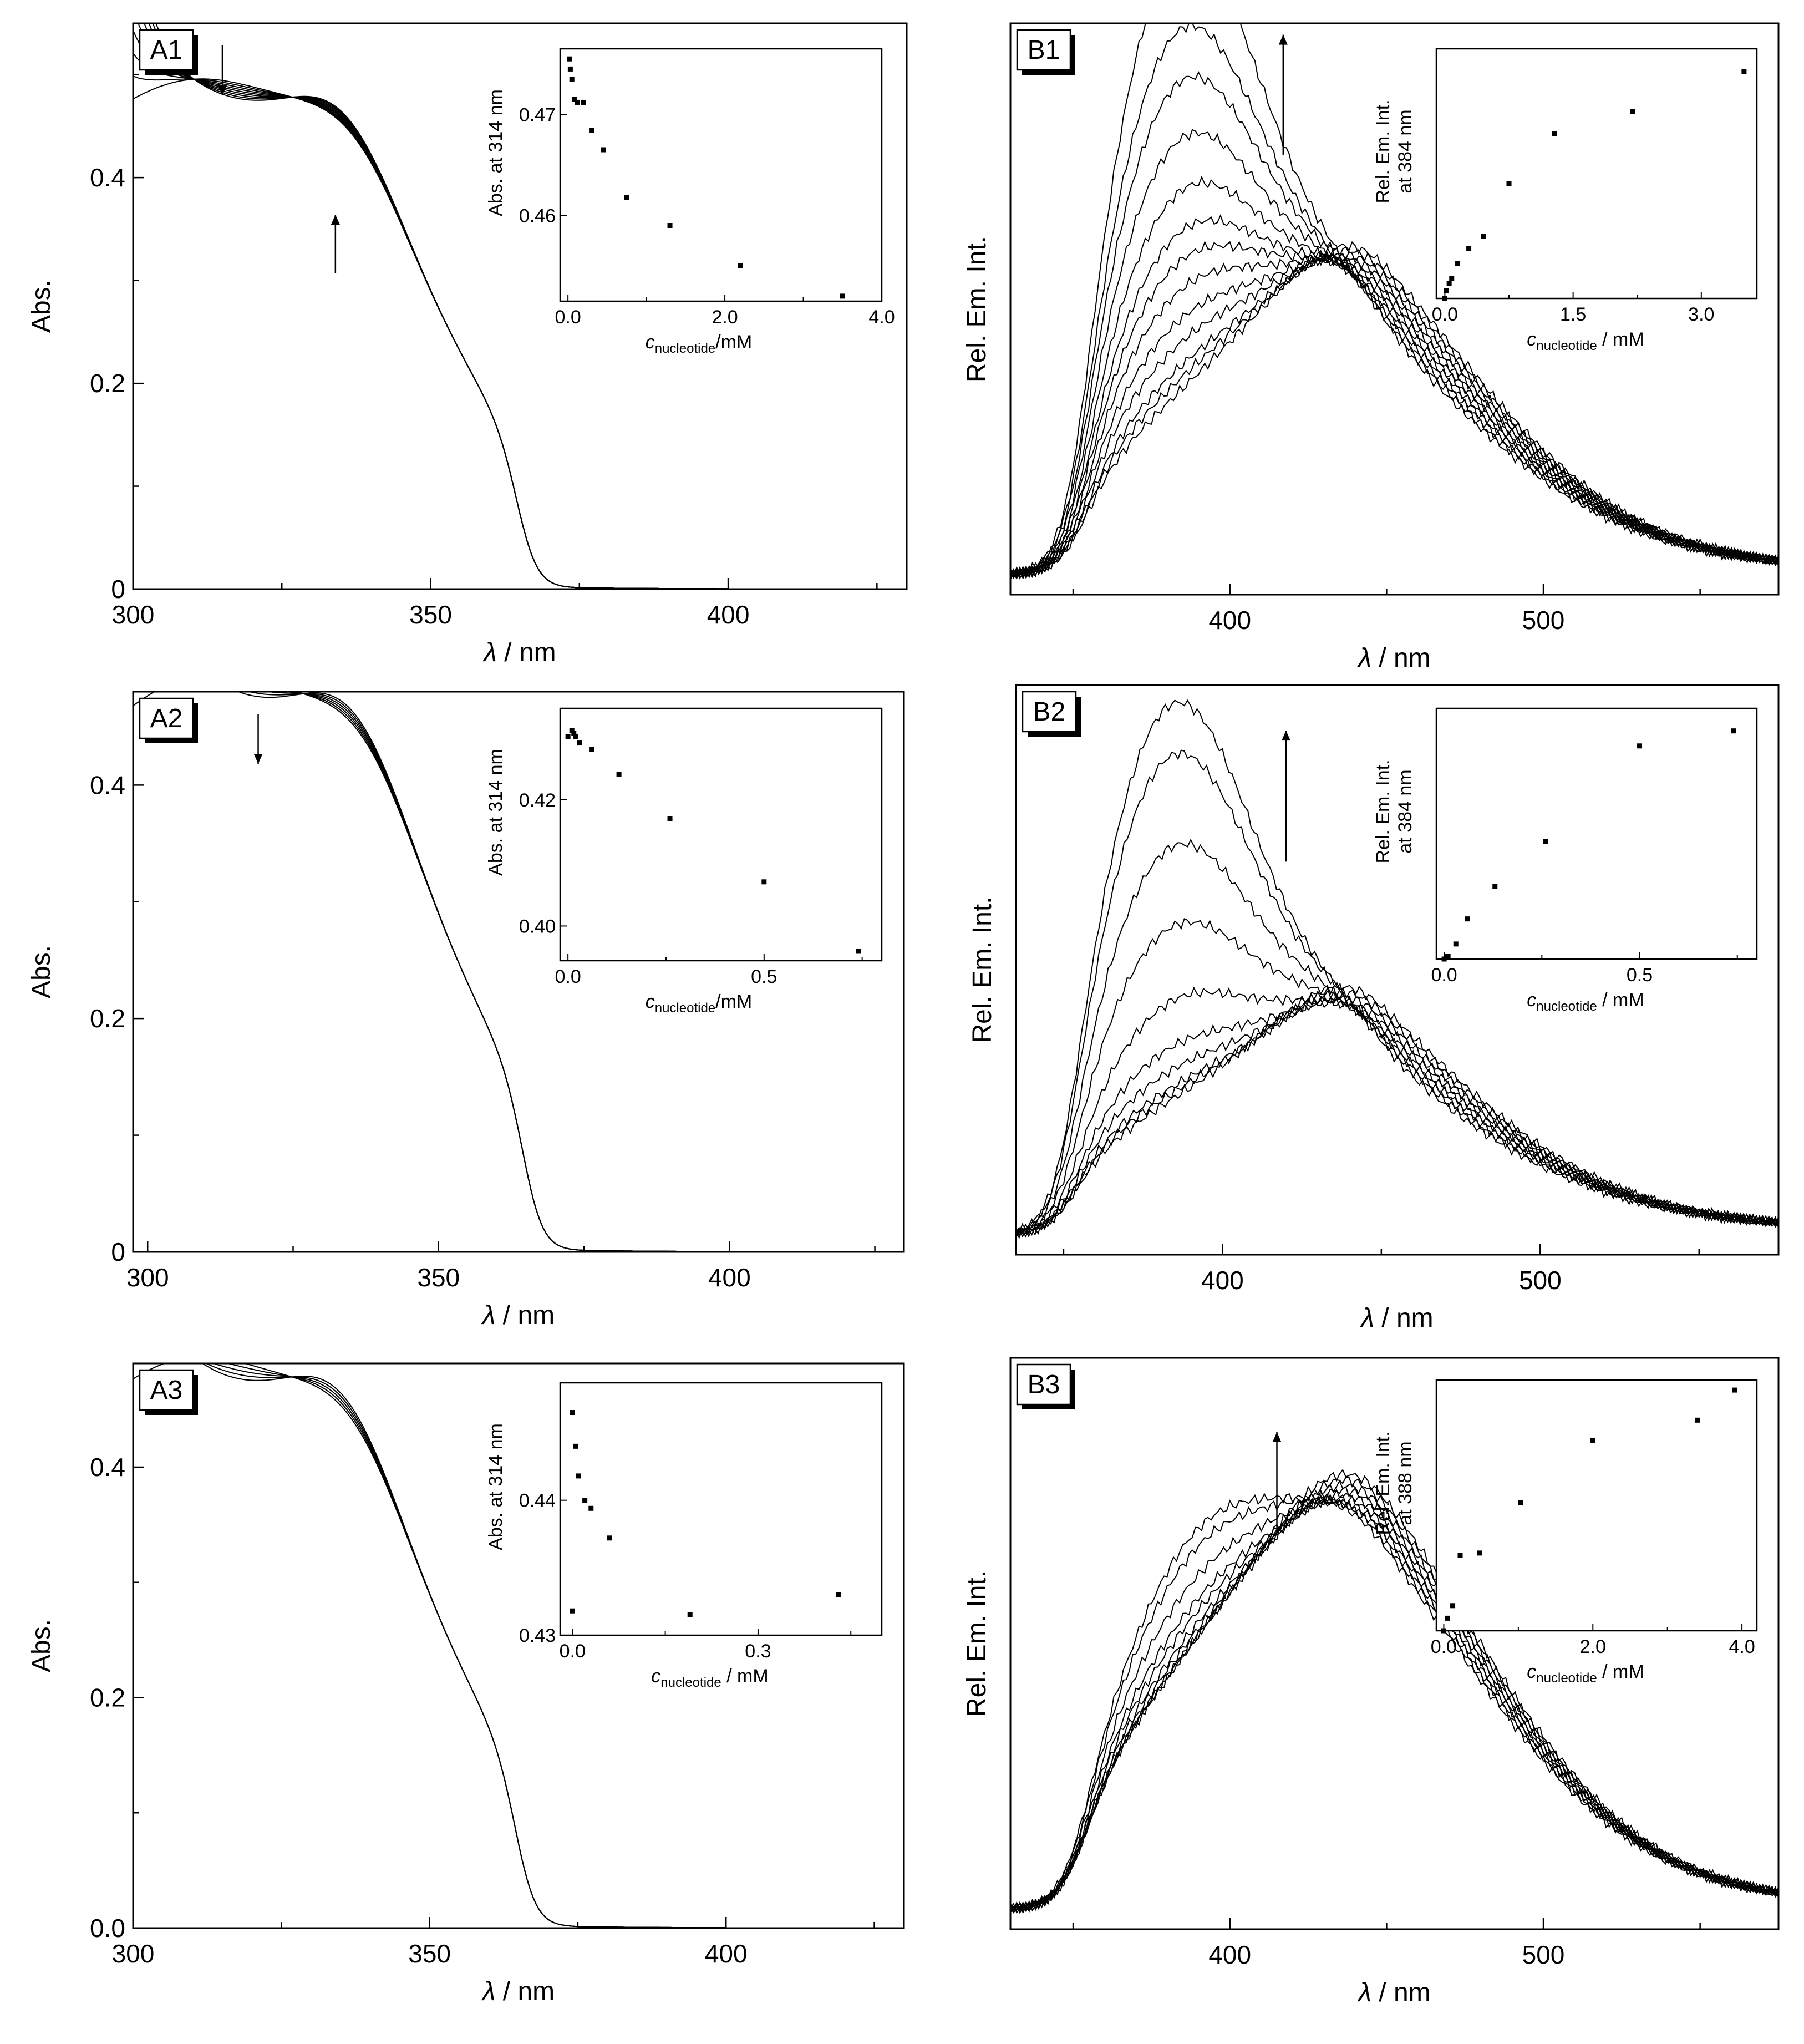 The width and height of the screenshot is (1804, 2044). Describe the element at coordinates (537, 1635) in the screenshot. I see `inset-y-tick-label: 0.43` at that location.